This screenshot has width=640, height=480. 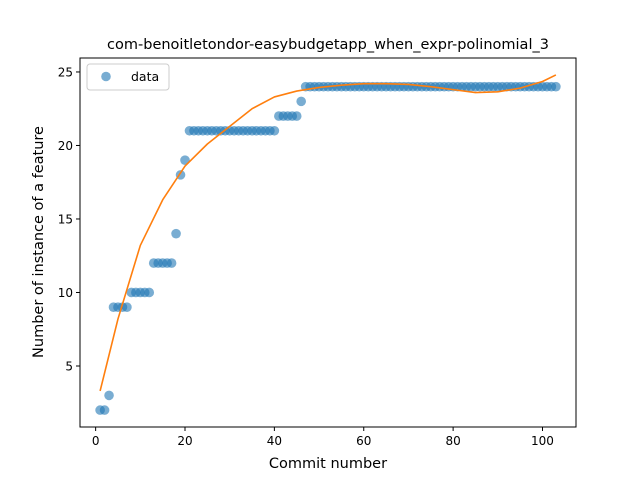 I want to click on x-tick-label: 60, so click(x=363, y=441).